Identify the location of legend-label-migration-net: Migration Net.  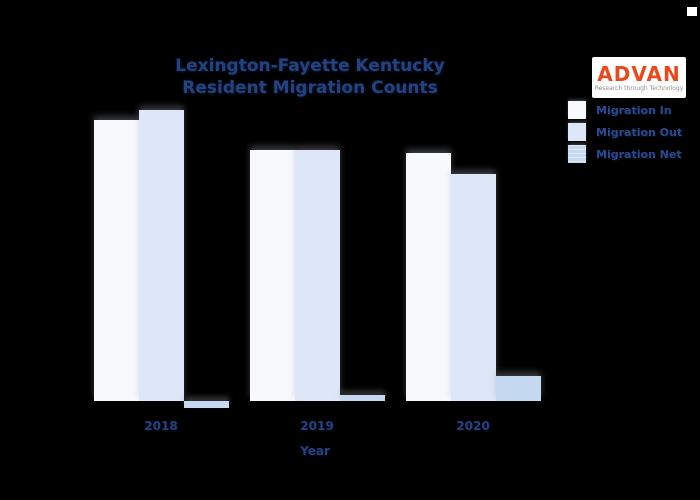
(639, 154).